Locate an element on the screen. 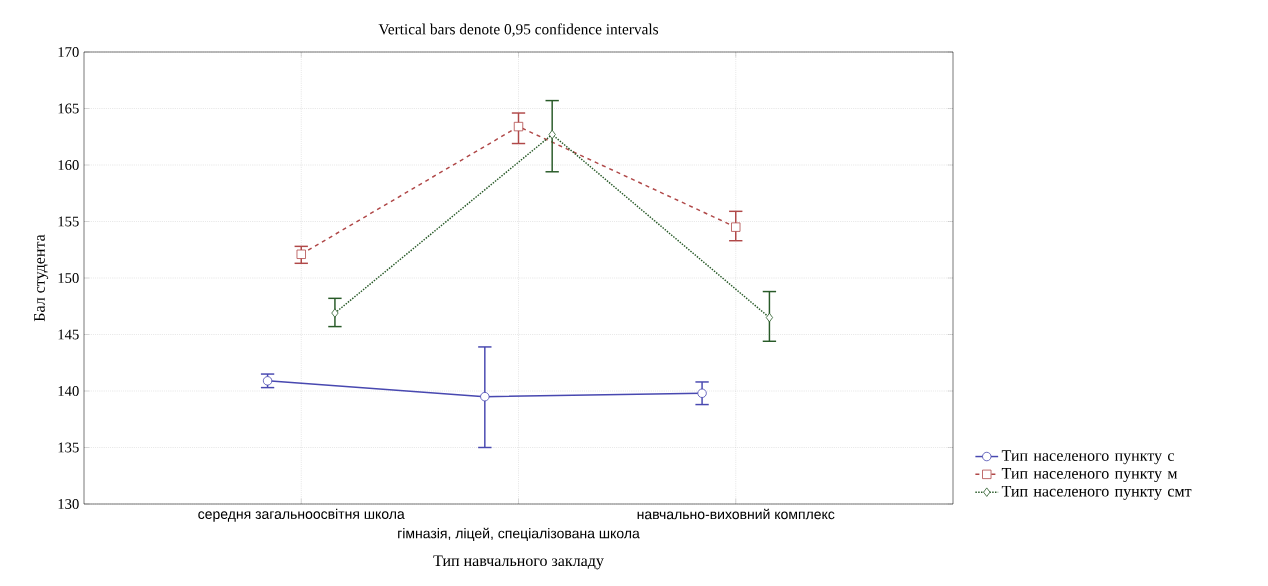 Image resolution: width=1268 pixels, height=586 pixels. y-tick-label: 170 is located at coordinates (68, 52).